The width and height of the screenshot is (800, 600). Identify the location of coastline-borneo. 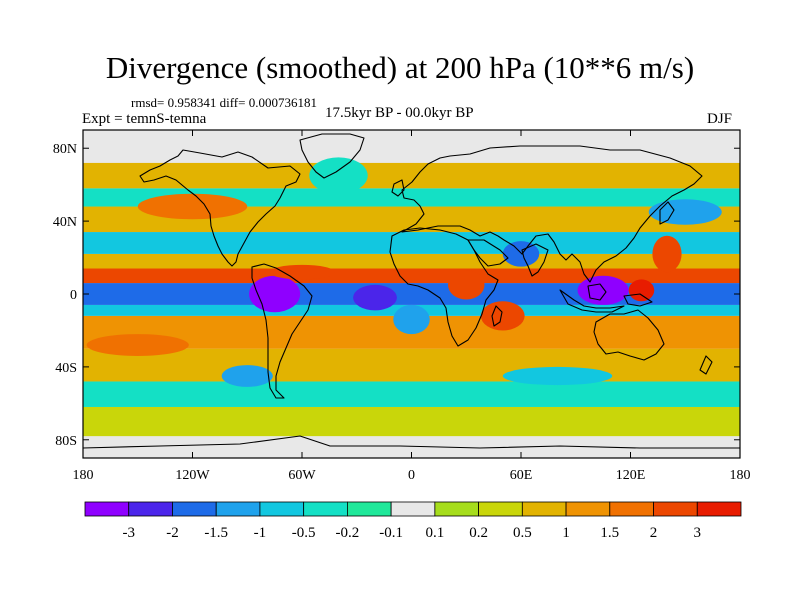
(597, 292).